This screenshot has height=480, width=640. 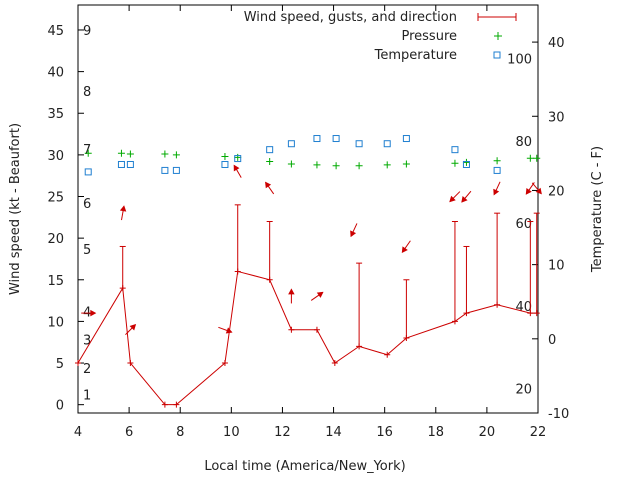 I want to click on beaufort-label: 3, so click(x=87, y=341).